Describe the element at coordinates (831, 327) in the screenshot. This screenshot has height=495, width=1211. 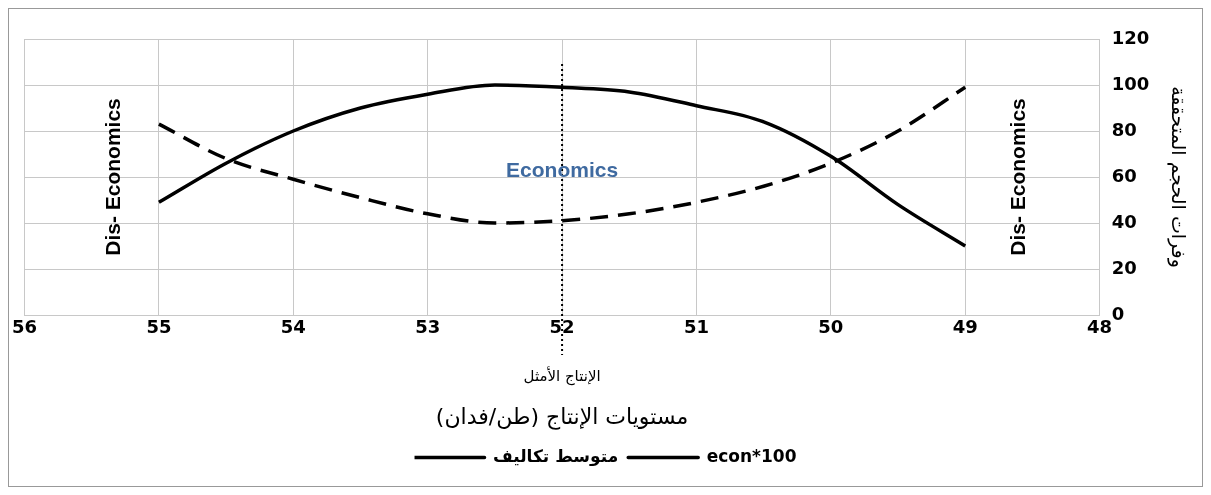
I see `x-tick-label: 50` at that location.